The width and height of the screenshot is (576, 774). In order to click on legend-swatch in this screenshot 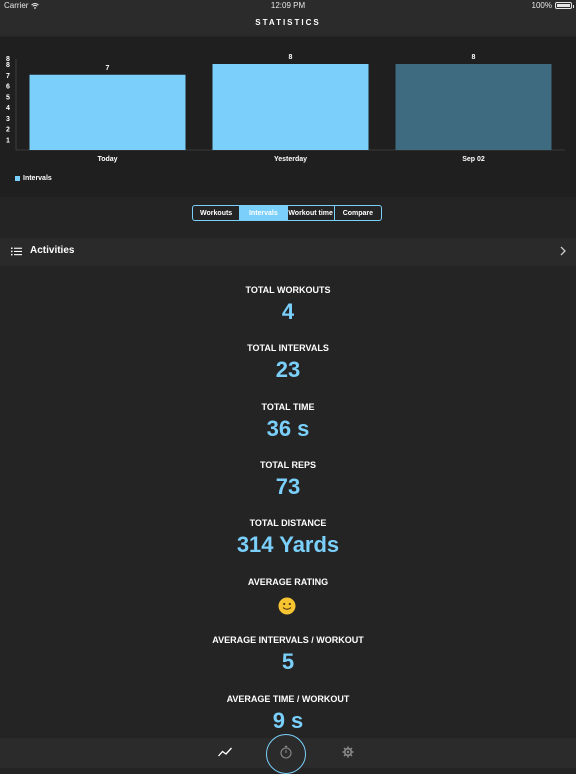, I will do `click(17, 178)`.